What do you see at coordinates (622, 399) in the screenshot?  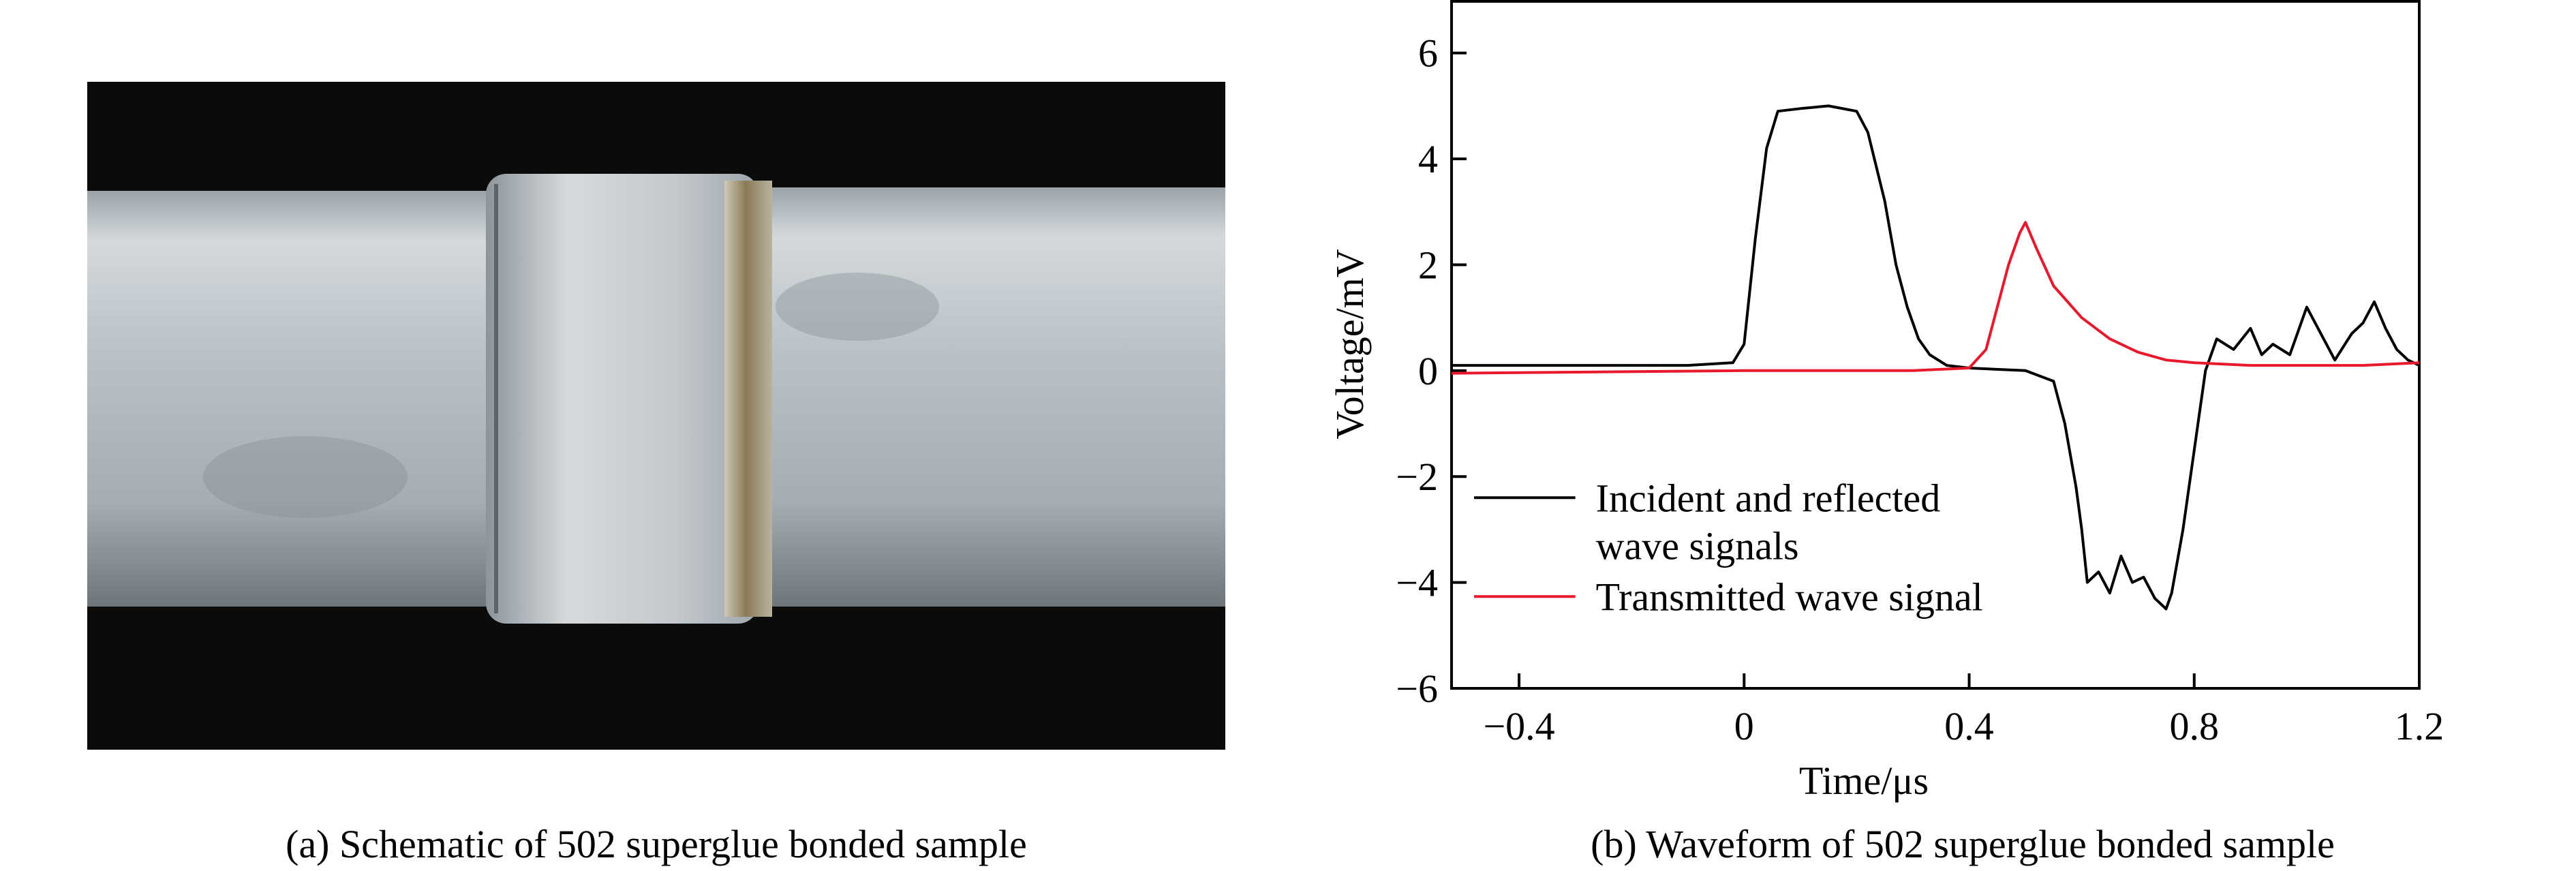 I see `sleeve` at bounding box center [622, 399].